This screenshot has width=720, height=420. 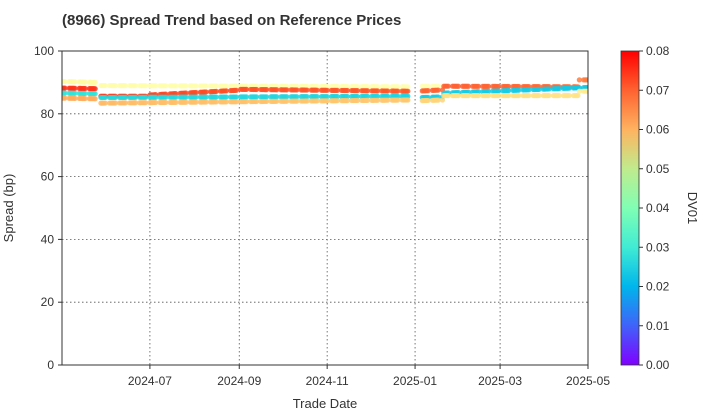 What do you see at coordinates (658, 326) in the screenshot?
I see `colorbar-tick-label: 0.01` at bounding box center [658, 326].